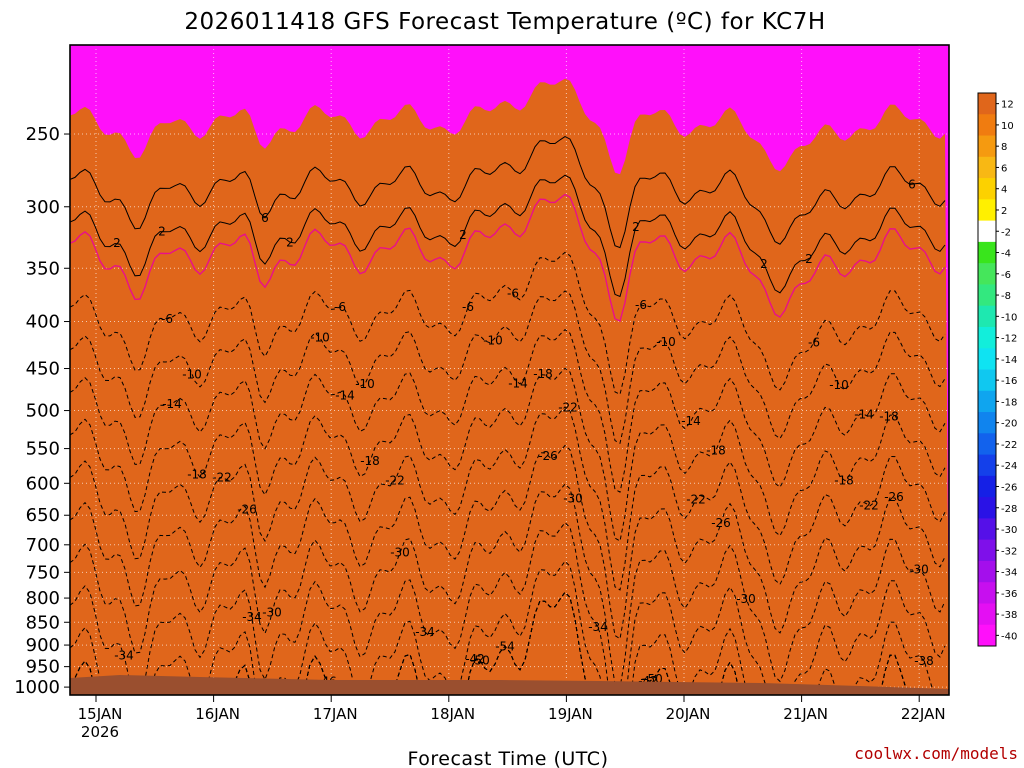  Describe the element at coordinates (452, 714) in the screenshot. I see `x-tick-label: 18JAN` at that location.